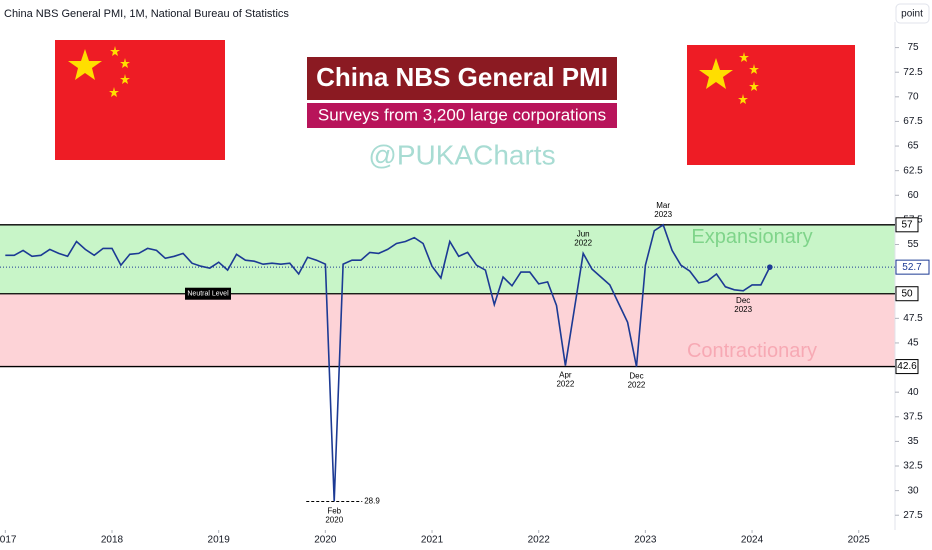  Describe the element at coordinates (859, 540) in the screenshot. I see `x-tick-label: 2025` at that location.